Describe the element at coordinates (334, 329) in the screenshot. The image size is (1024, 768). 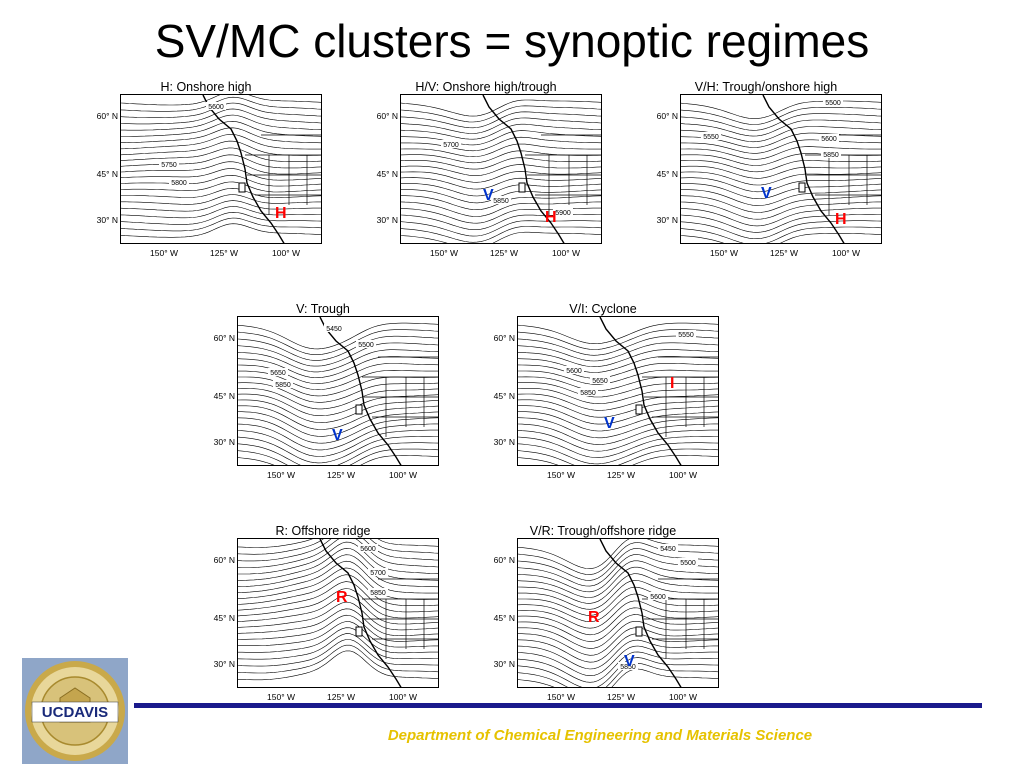
I see `contour-label: 5450` at that location.